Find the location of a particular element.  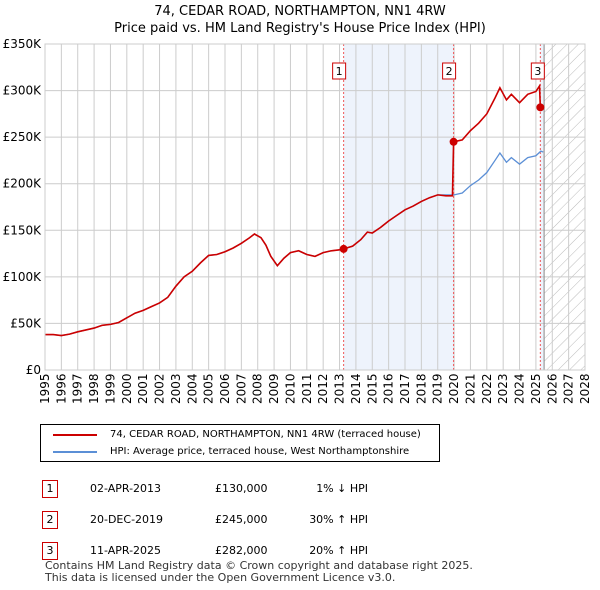

sale-price: £130,000 is located at coordinates (241, 488).